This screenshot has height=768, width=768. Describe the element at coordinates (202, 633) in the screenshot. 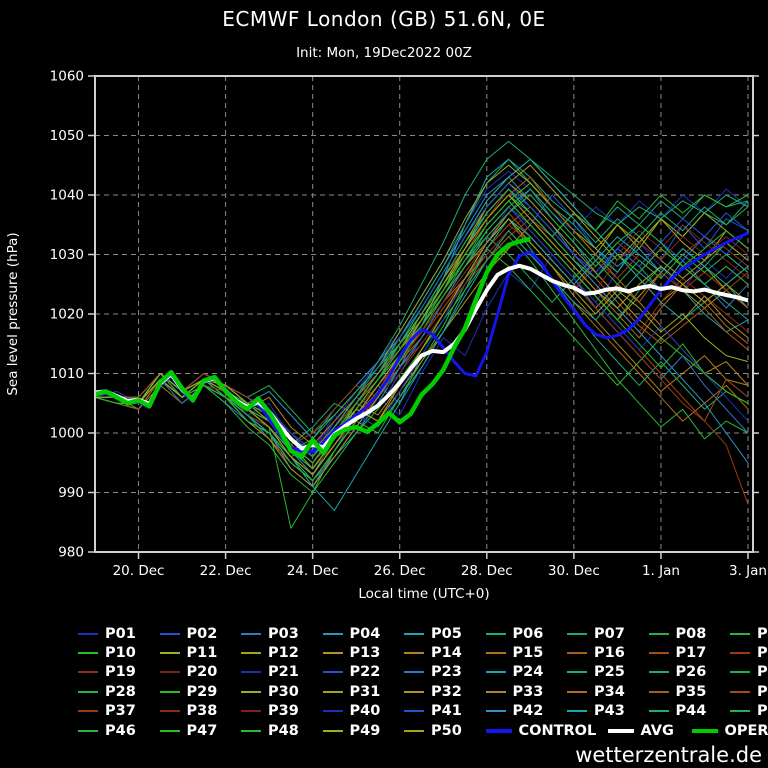

I see `legend-label: P02` at that location.